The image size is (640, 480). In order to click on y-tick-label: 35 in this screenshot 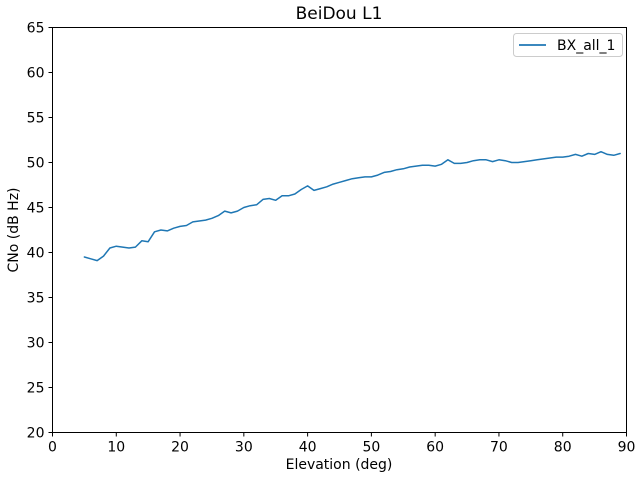, I will do `click(36, 299)`.